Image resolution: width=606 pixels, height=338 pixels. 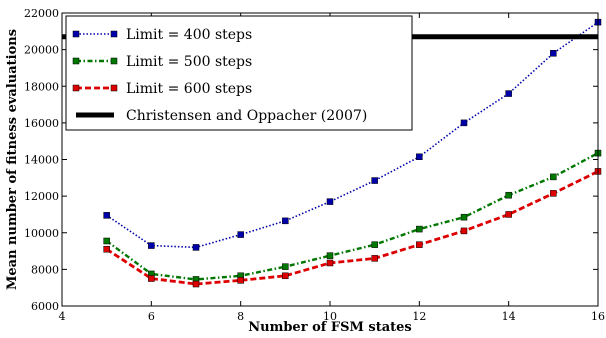 I want to click on legend-label: Limit = 400 steps, so click(x=189, y=35).